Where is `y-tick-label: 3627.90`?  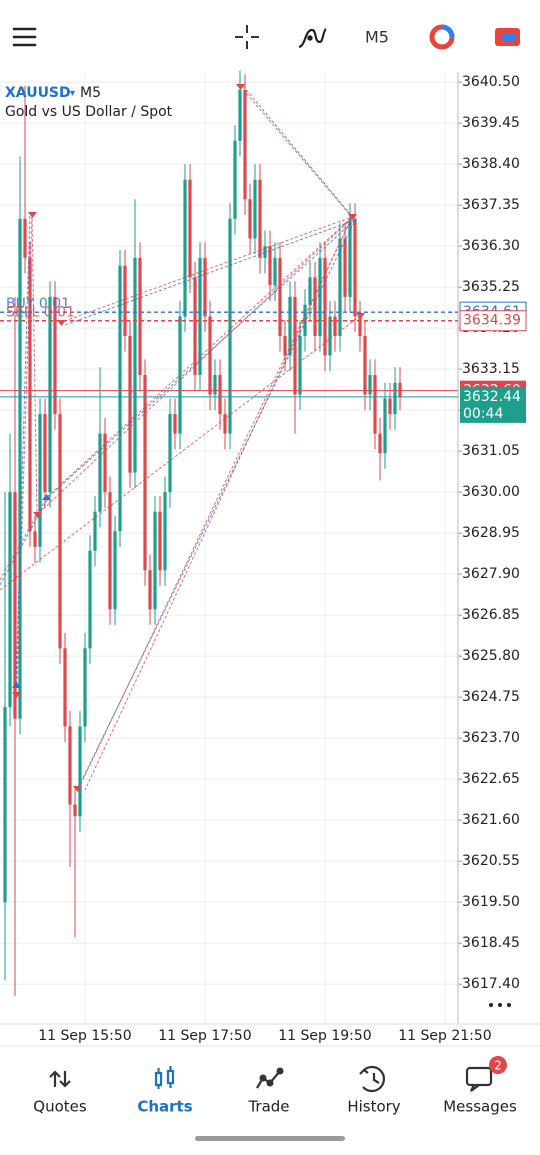 y-tick-label: 3627.90 is located at coordinates (491, 574).